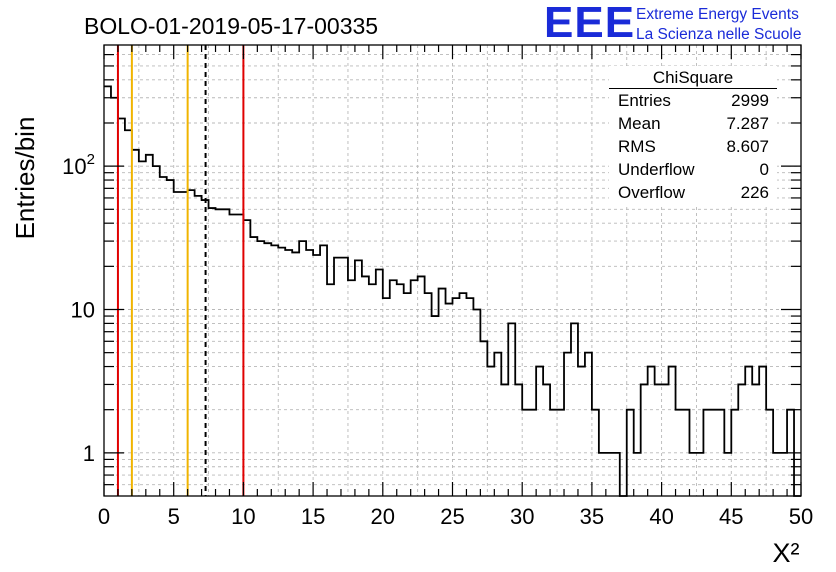 This screenshot has width=836, height=572. Describe the element at coordinates (750, 100) in the screenshot. I see `stats-value: 2999` at that location.